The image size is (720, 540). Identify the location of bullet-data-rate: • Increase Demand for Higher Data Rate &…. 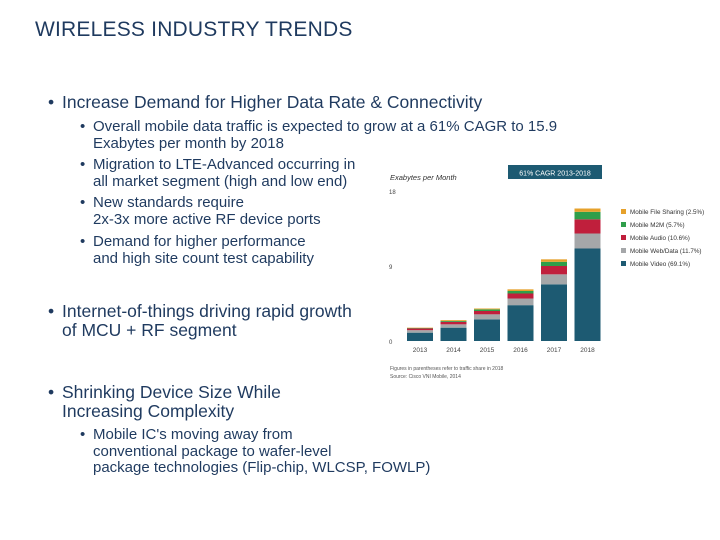
(265, 102).